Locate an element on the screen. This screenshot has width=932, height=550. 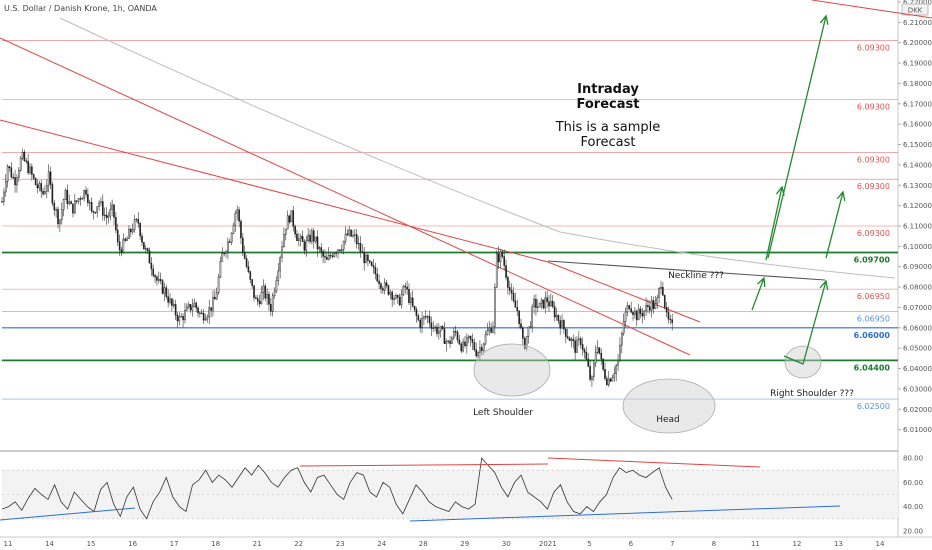
chart-title: Intraday Forecast is located at coordinates (608, 97).